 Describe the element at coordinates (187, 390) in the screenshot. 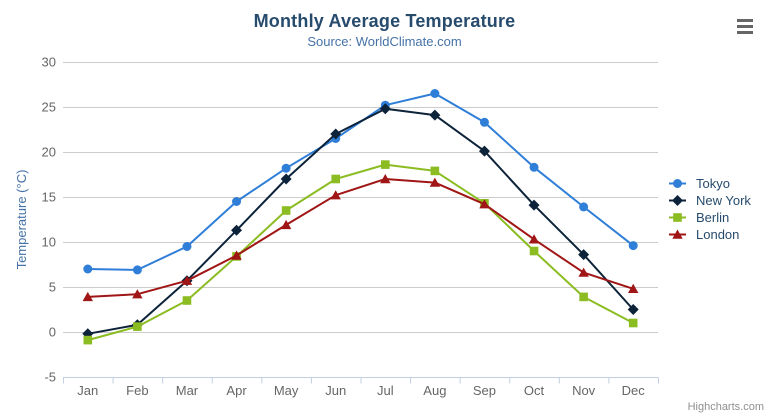

I see `x-axis-label: Mar` at that location.